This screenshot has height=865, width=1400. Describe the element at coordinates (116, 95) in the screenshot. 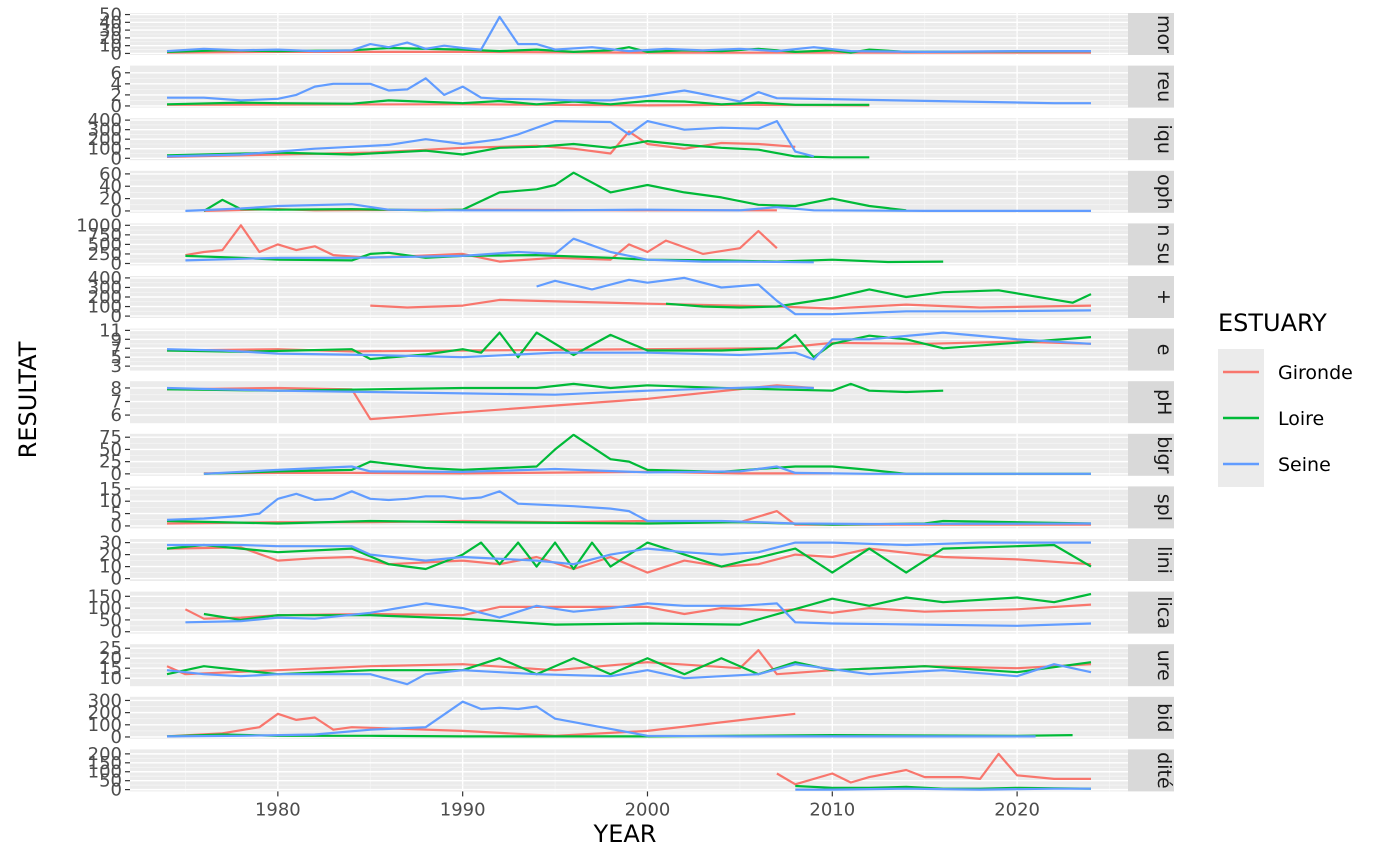

I see `y-tick-label: 2` at that location.